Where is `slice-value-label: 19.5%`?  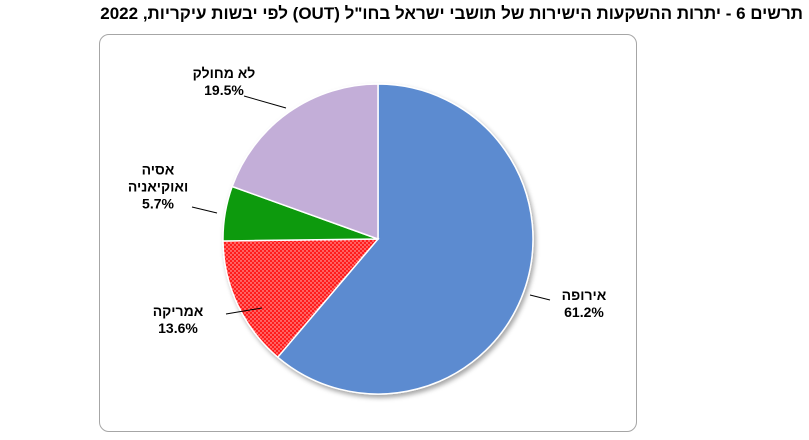
slice-value-label: 19.5% is located at coordinates (224, 90).